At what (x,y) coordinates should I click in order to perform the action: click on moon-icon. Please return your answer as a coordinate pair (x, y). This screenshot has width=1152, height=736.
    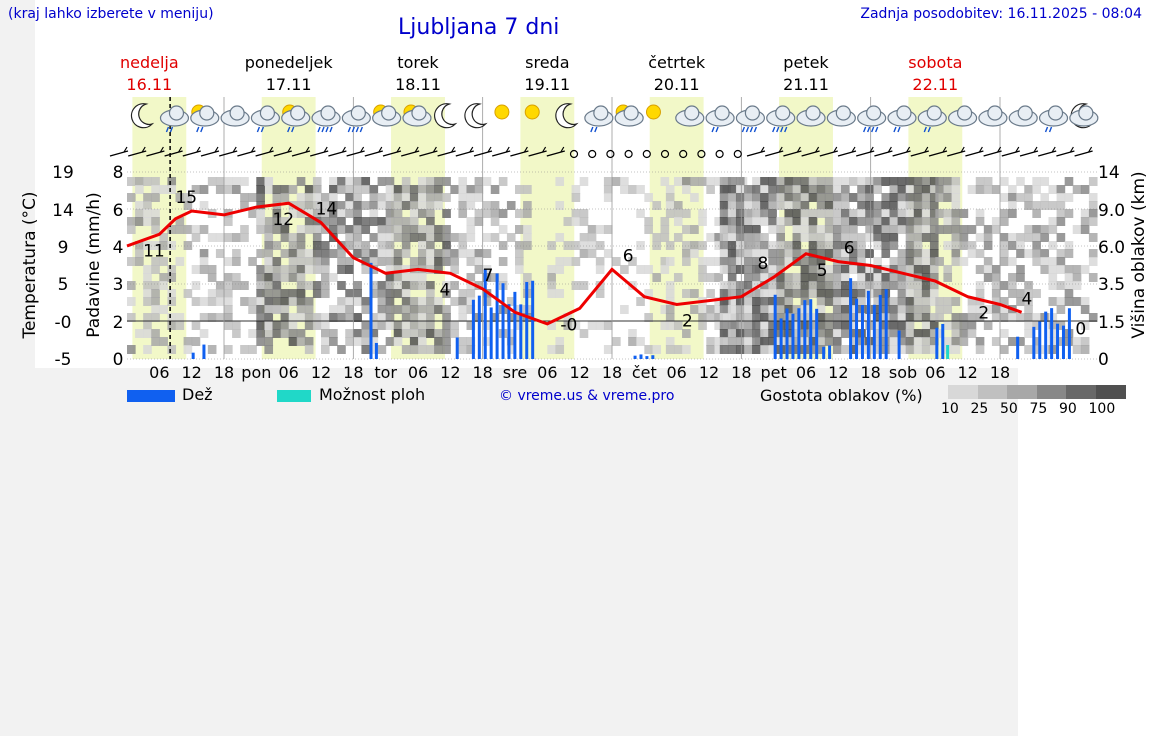
    Looking at the image, I should click on (142, 116).